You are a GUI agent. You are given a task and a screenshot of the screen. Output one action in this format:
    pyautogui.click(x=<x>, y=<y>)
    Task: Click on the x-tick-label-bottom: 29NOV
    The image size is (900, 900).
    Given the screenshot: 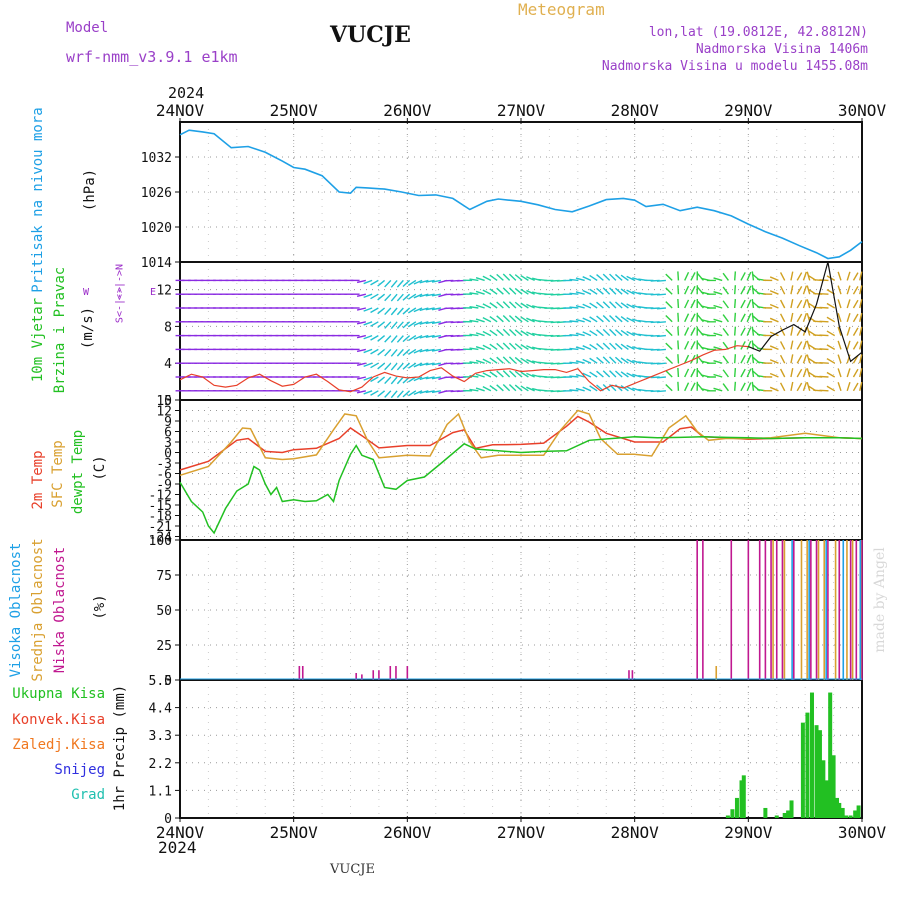 What is the action you would take?
    pyautogui.click(x=748, y=832)
    